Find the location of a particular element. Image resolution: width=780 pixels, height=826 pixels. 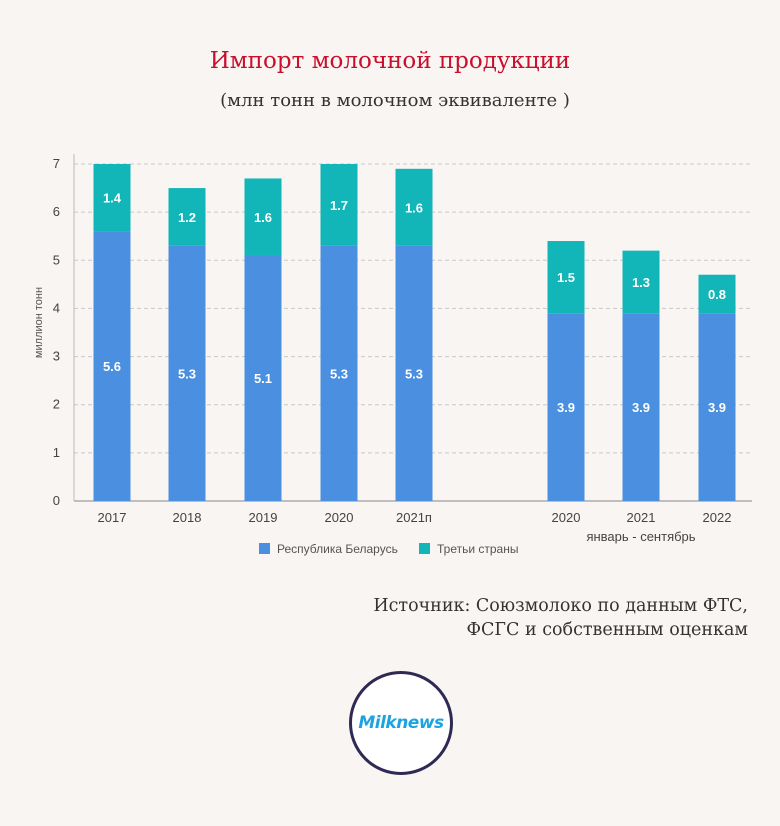

x-tick-label: 2019 is located at coordinates (263, 517).